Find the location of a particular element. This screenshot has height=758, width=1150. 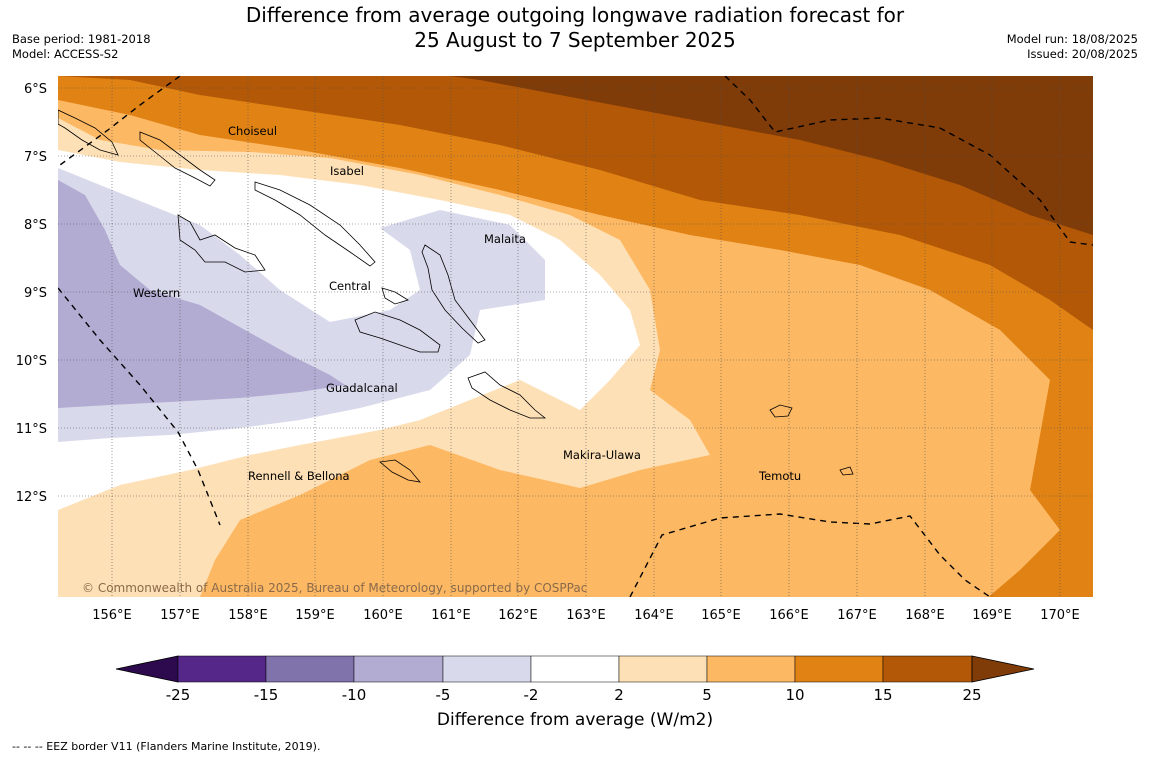

eez-border-south-west is located at coordinates (139, 406).